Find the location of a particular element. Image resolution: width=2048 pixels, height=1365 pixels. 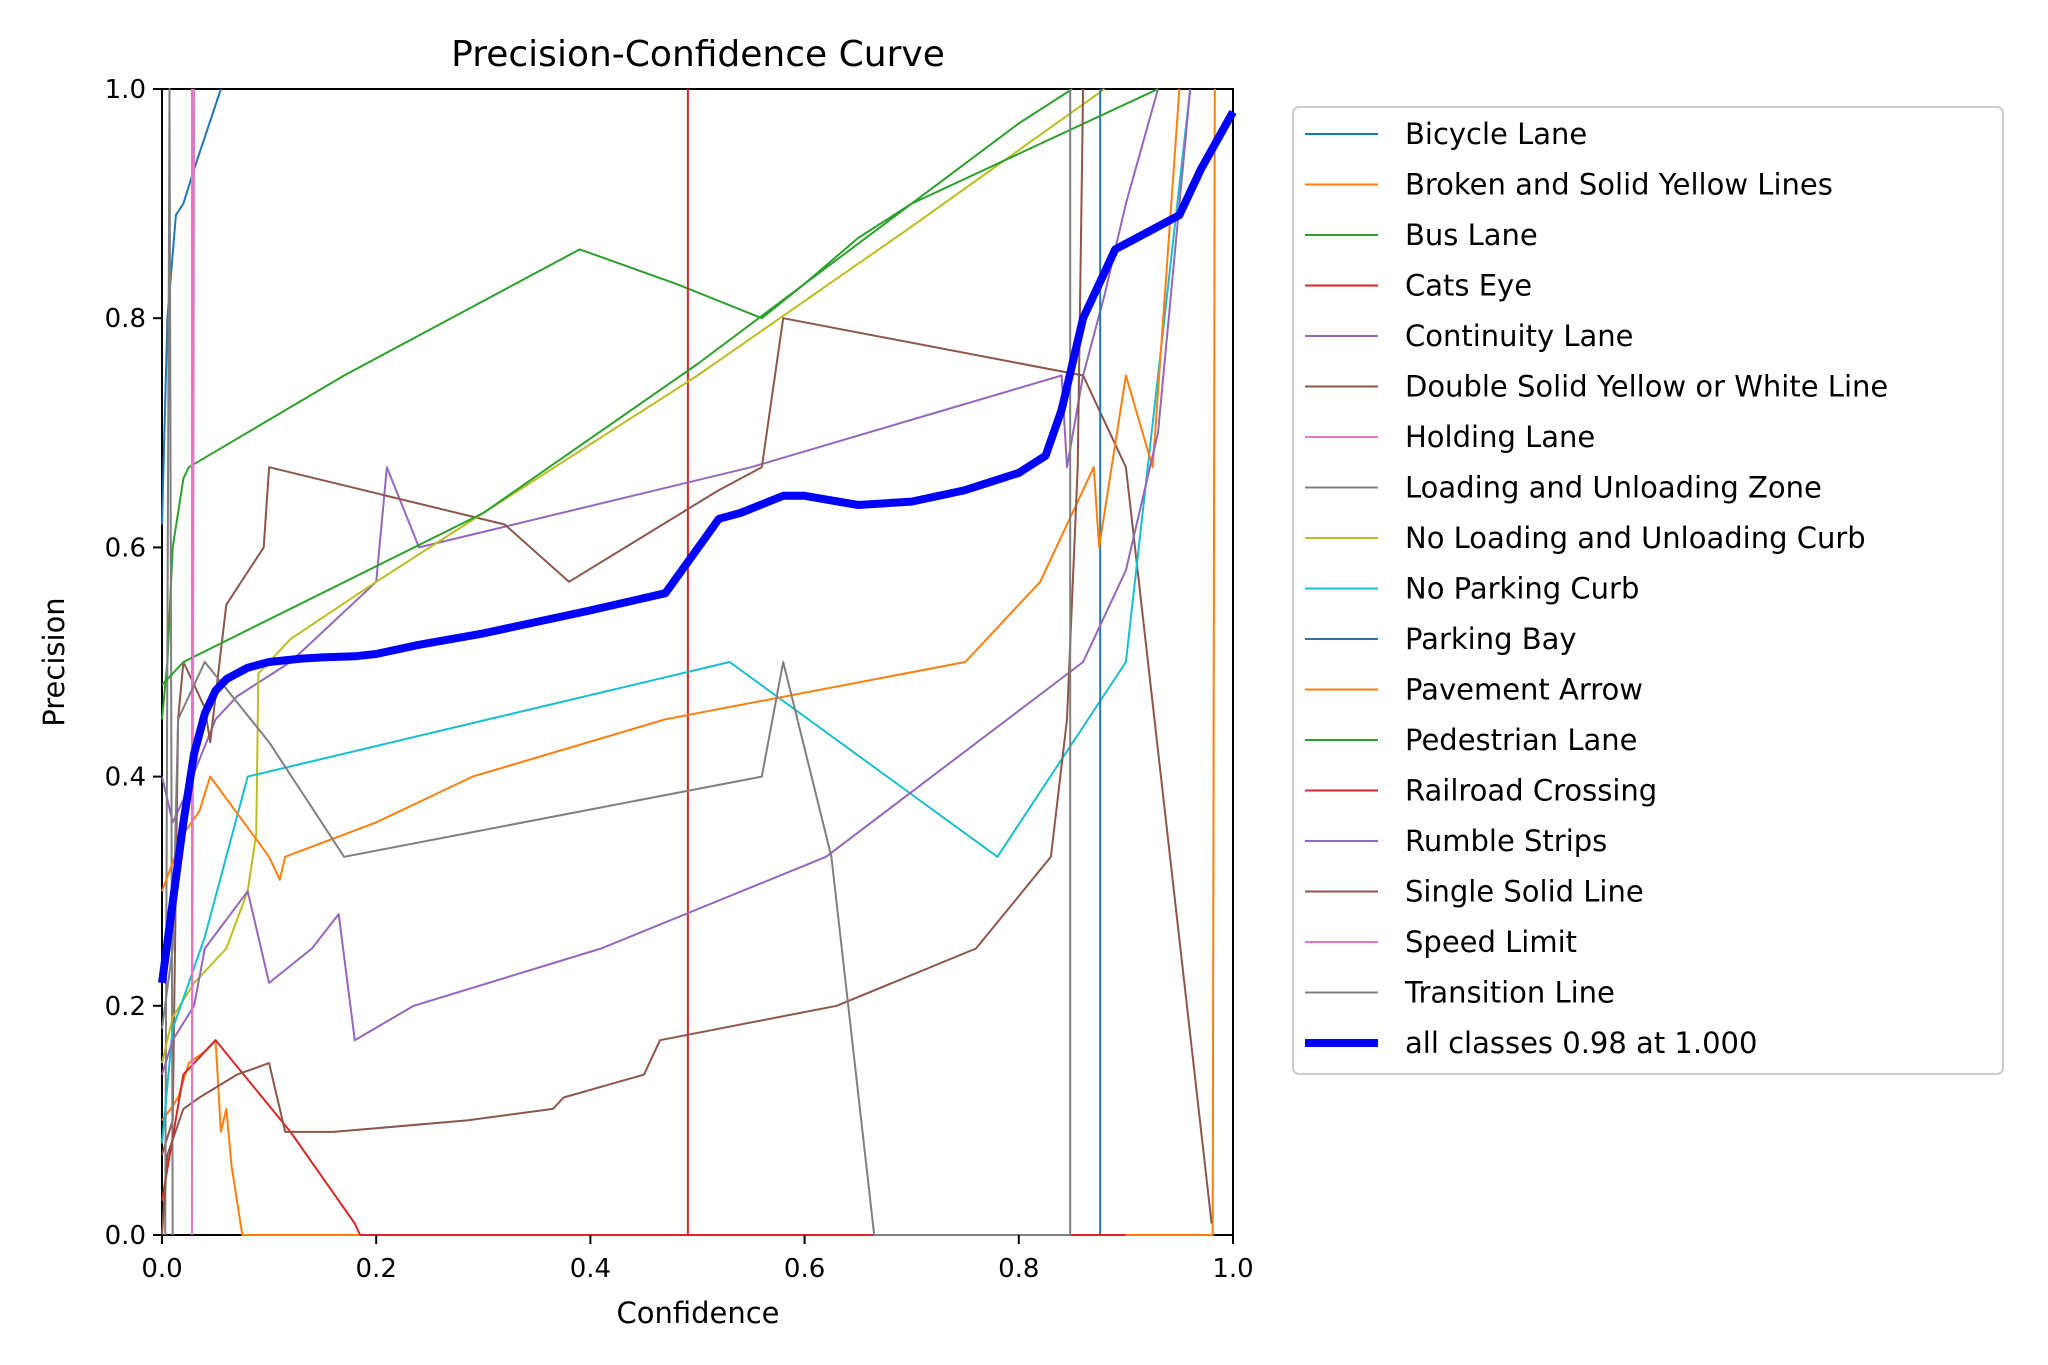

x-tick-label: 0.2 is located at coordinates (376, 1269).